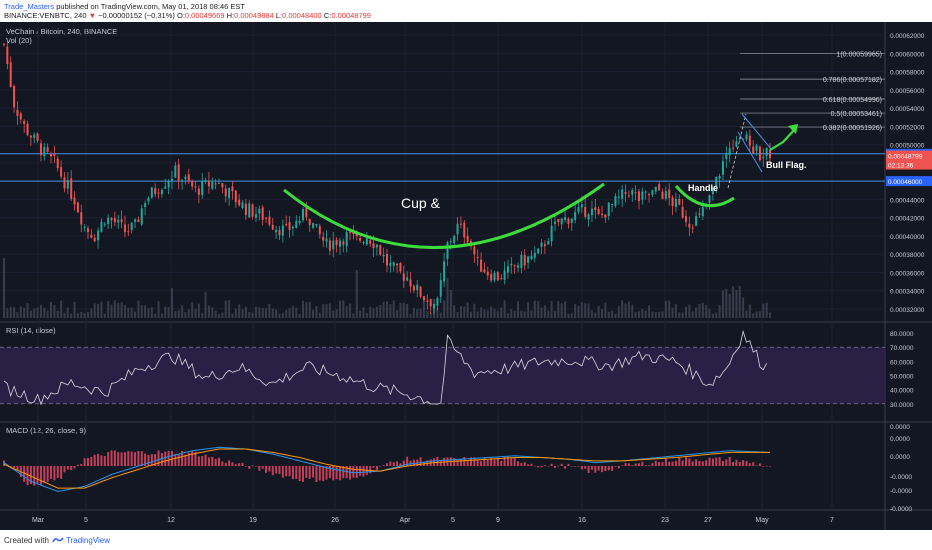 Image resolution: width=932 pixels, height=550 pixels. I want to click on rsi-tick-label: 30.0000, so click(902, 405).